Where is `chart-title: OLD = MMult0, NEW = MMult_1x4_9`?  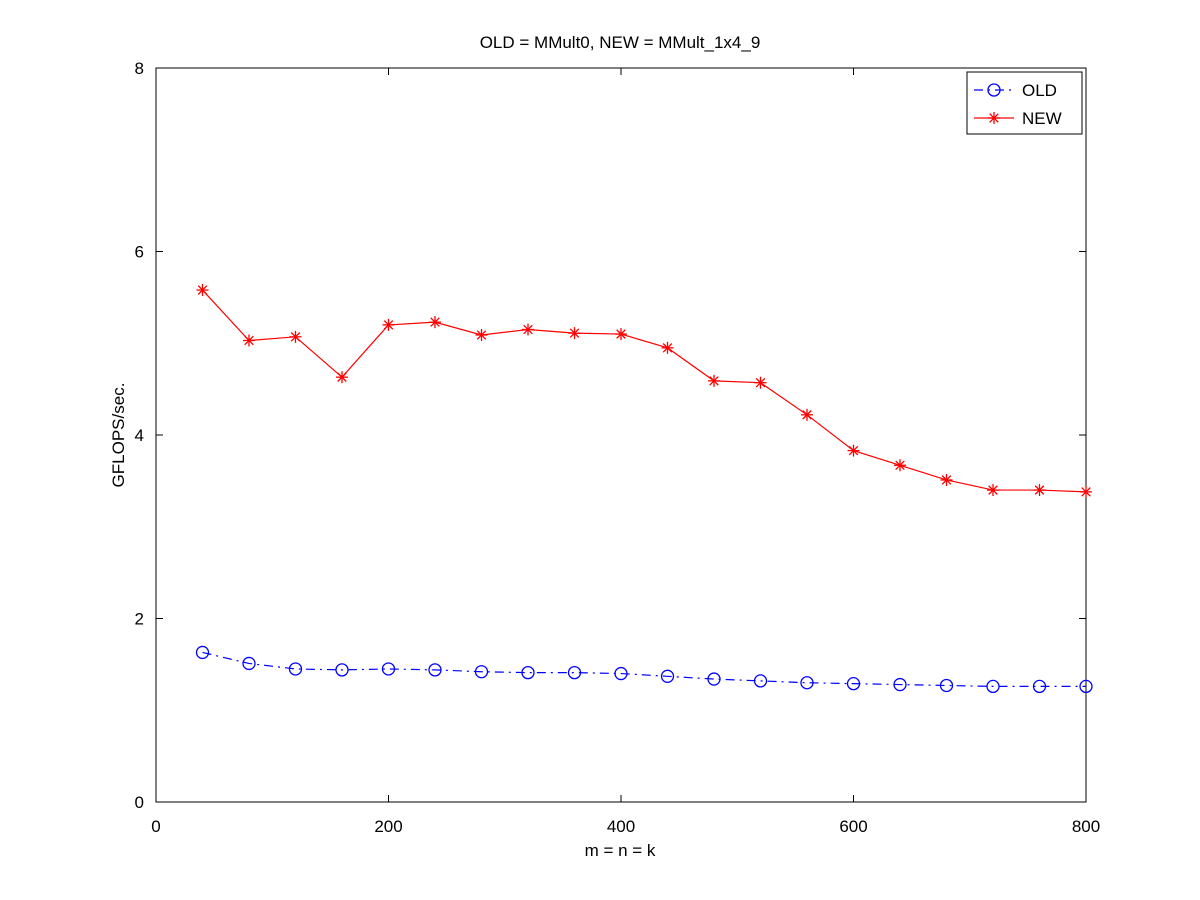
chart-title: OLD = MMult0, NEW = MMult_1x4_9 is located at coordinates (620, 42).